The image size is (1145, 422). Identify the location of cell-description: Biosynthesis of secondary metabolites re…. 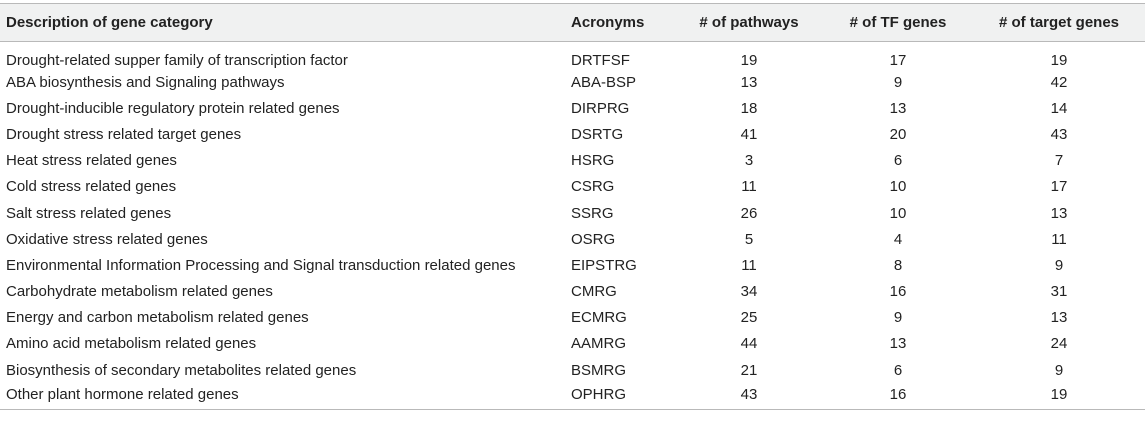
(181, 370).